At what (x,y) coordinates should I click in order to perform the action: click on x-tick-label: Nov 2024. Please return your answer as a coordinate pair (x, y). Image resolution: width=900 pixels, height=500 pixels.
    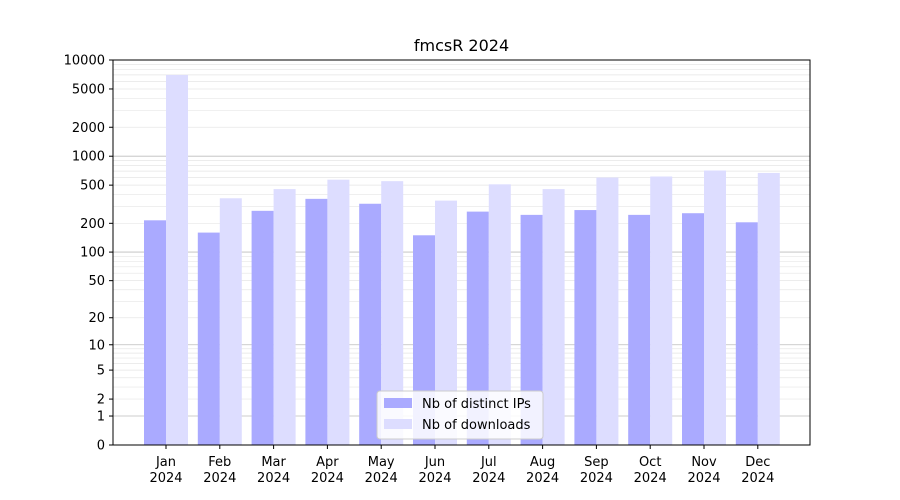
    Looking at the image, I should click on (703, 470).